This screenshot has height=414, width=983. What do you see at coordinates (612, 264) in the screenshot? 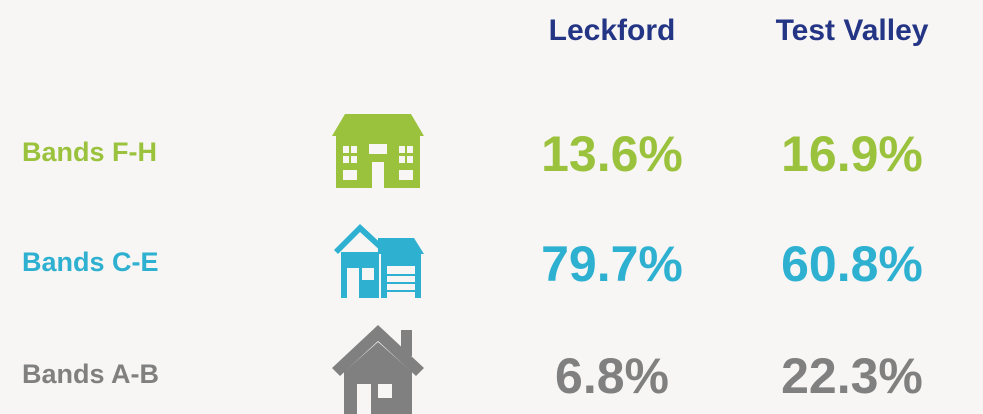
I see `cell-value: 79.7%` at bounding box center [612, 264].